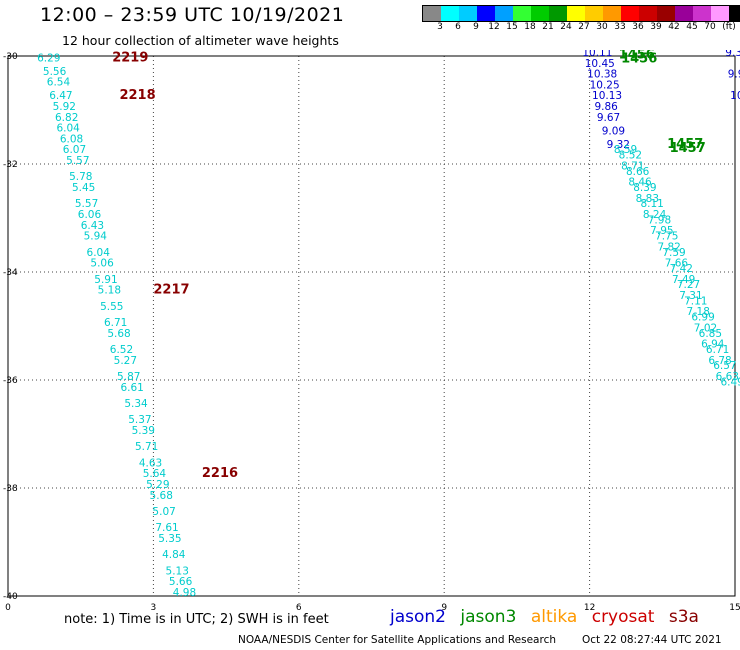  I want to click on colorbar-tick-label: 36, so click(638, 27).